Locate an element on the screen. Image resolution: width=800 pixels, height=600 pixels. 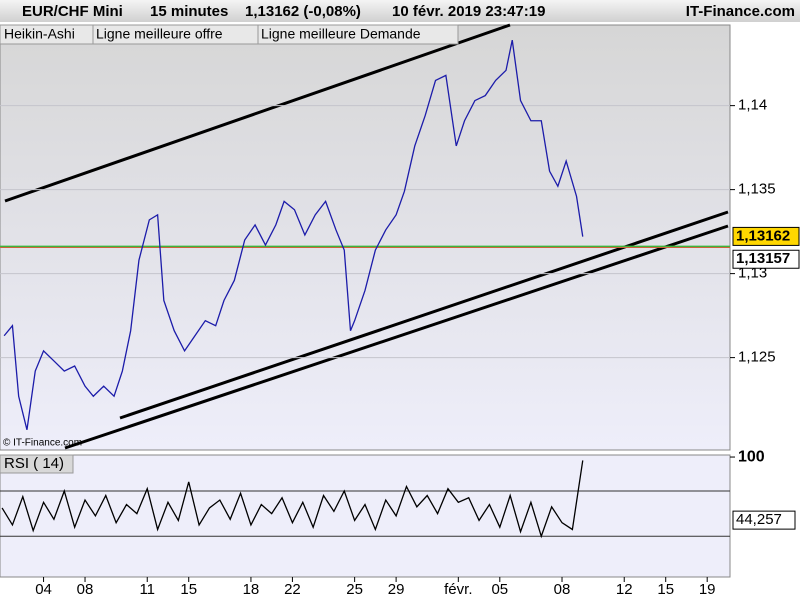
interval: 15 minutes is located at coordinates (189, 11).